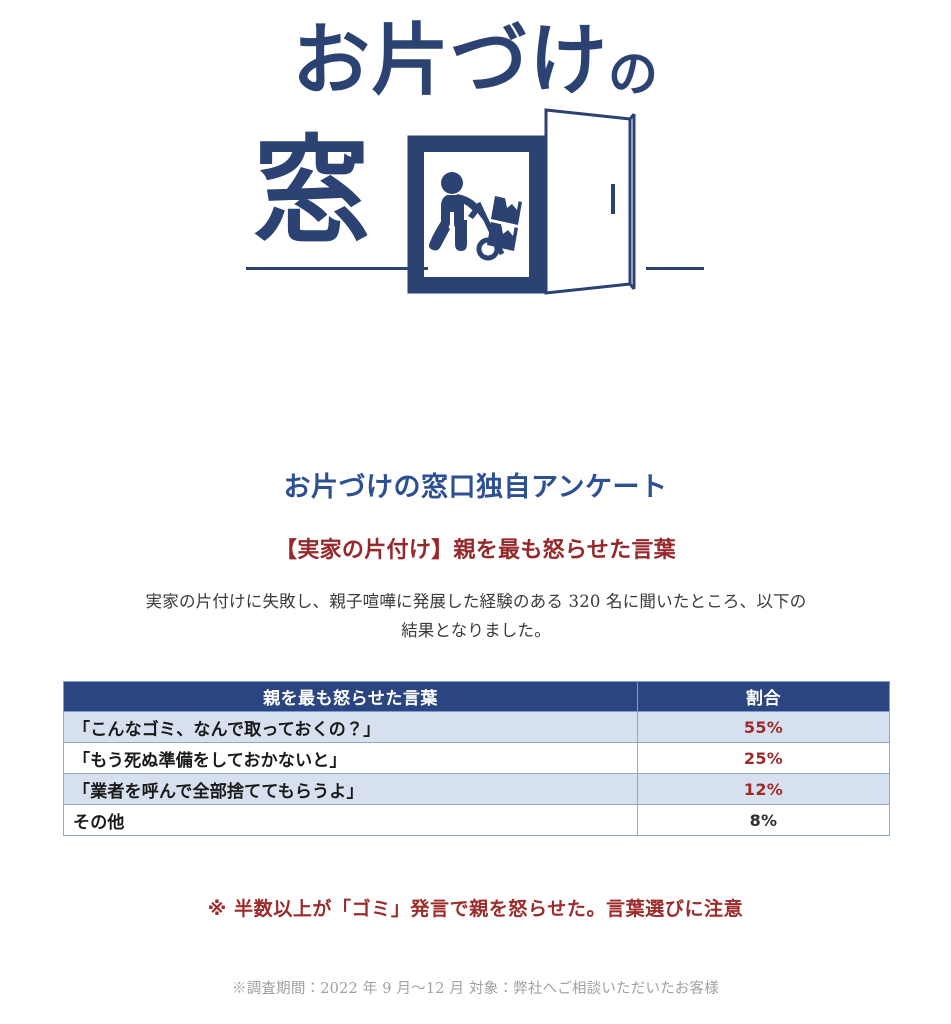  I want to click on cell-percentage: 8%, so click(763, 820).